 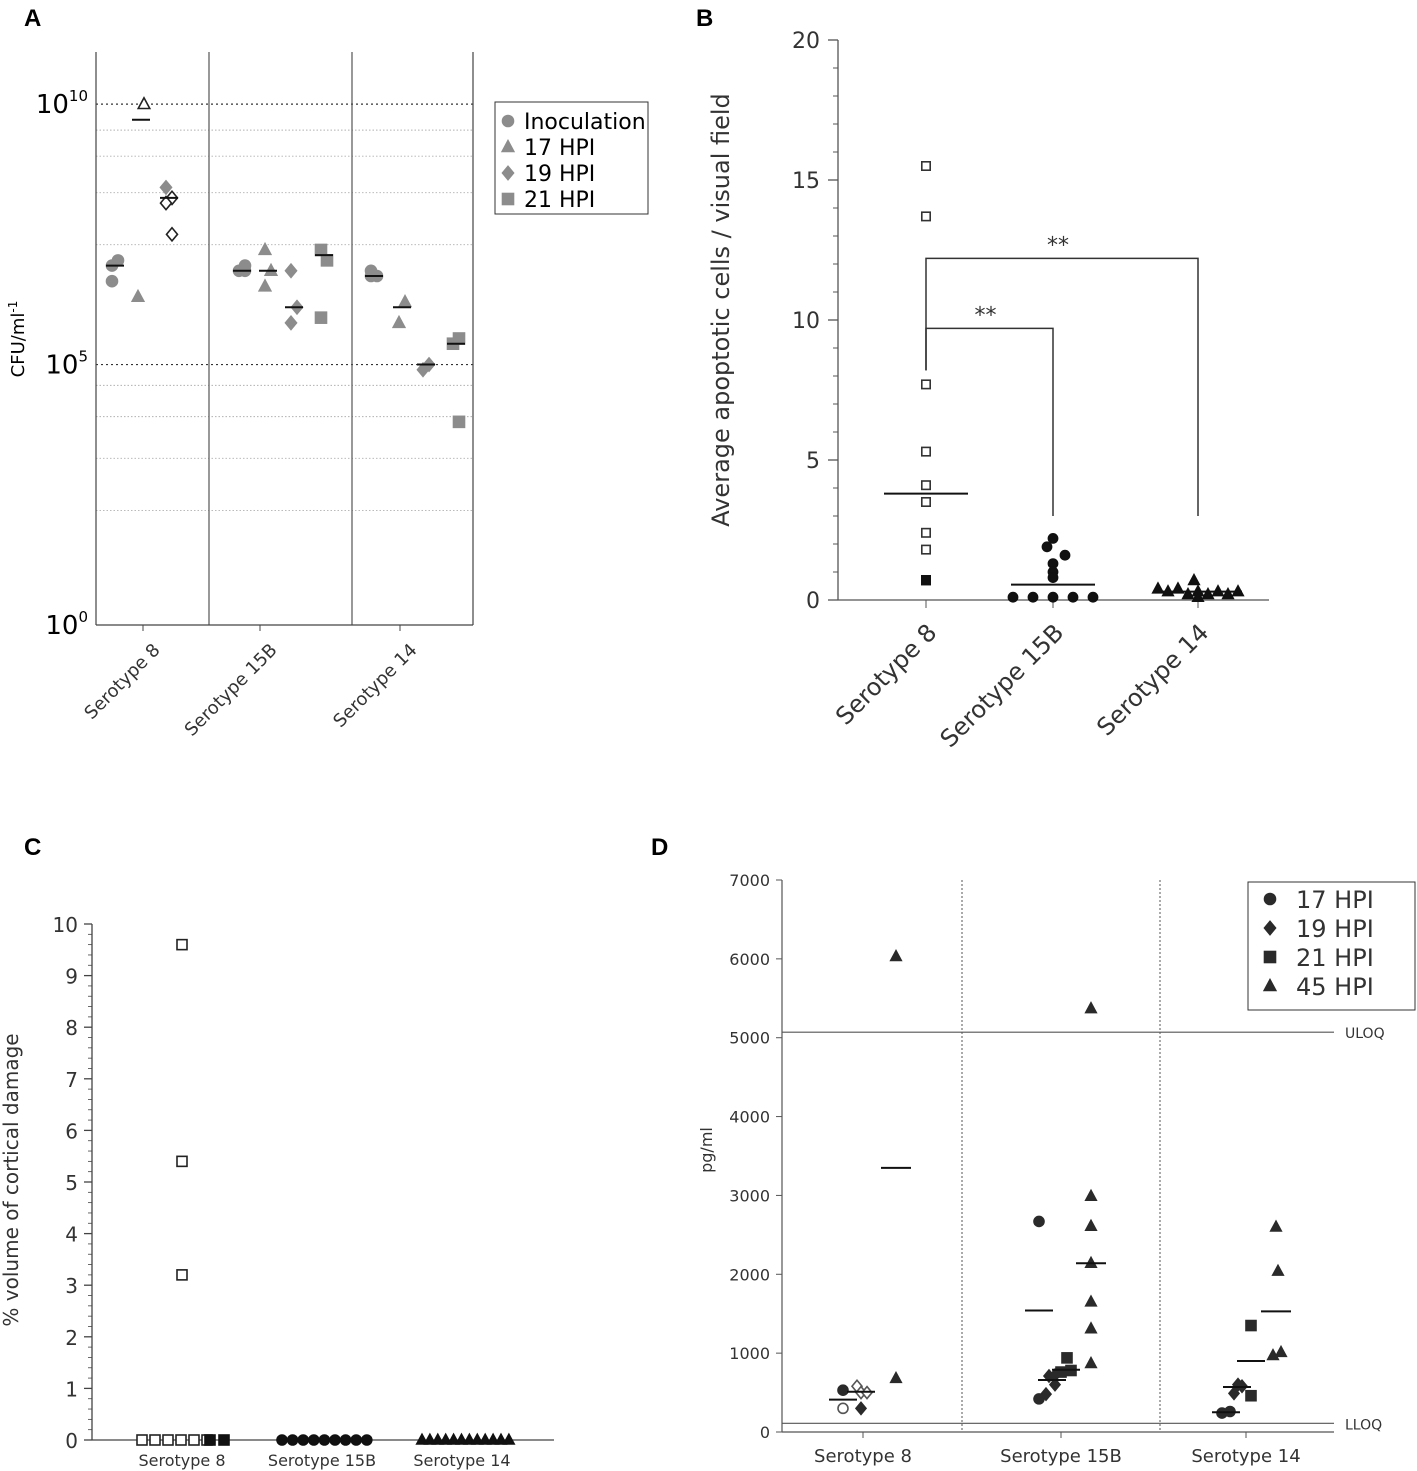 I want to click on y-tick-label: 2000, so click(x=749, y=1274).